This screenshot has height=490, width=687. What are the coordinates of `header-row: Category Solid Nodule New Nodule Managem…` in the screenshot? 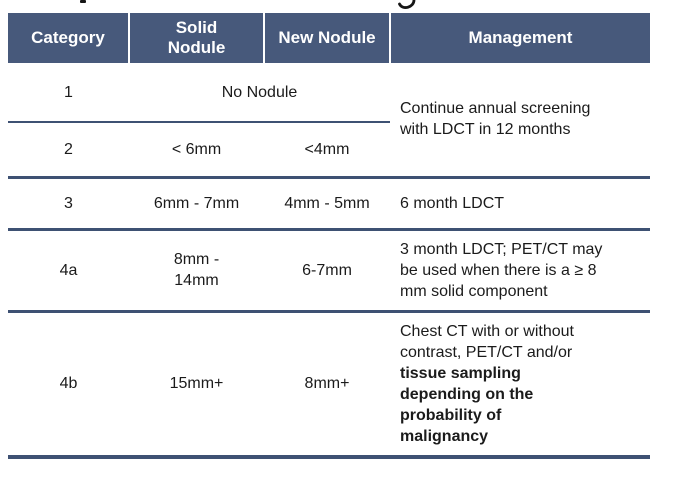 It's located at (329, 38).